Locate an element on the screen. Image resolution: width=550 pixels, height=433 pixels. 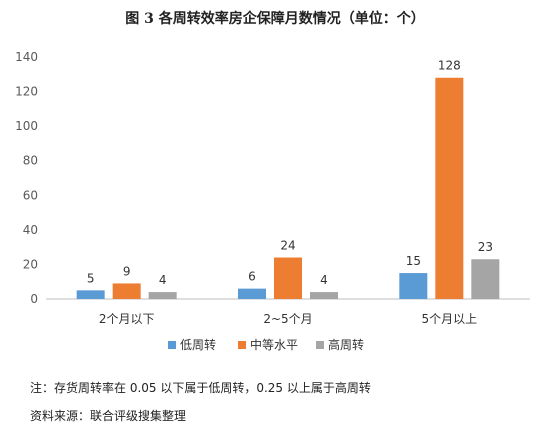
y-tick-label: 140 is located at coordinates (26, 57).